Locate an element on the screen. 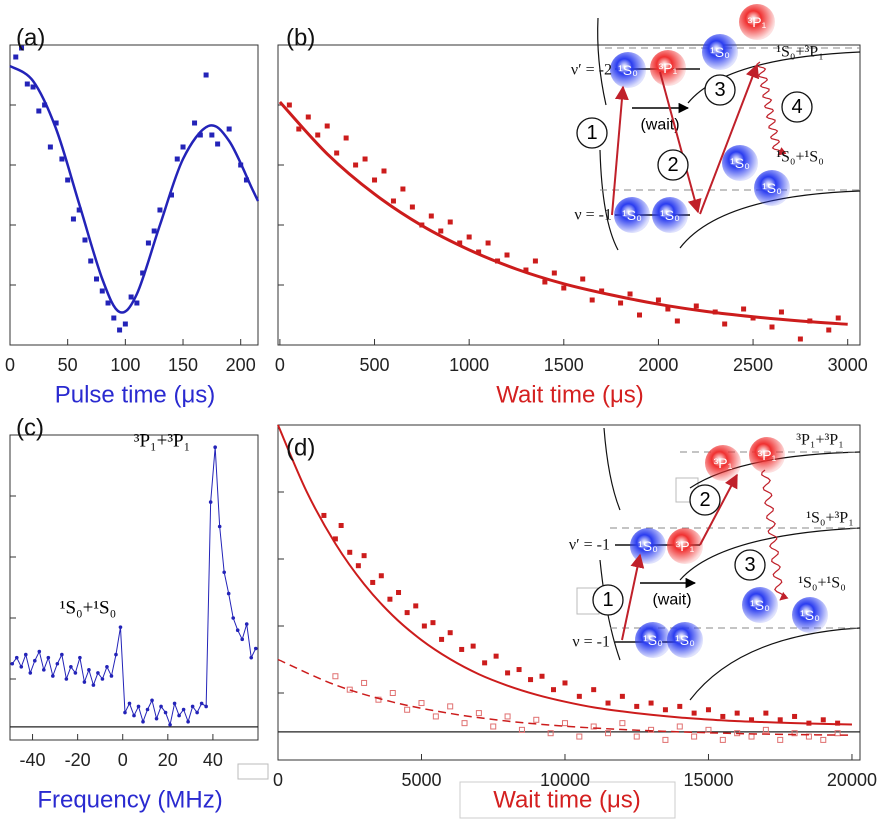 Image resolution: width=884 pixels, height=820 pixels. panel-label: (c) is located at coordinates (30, 428).